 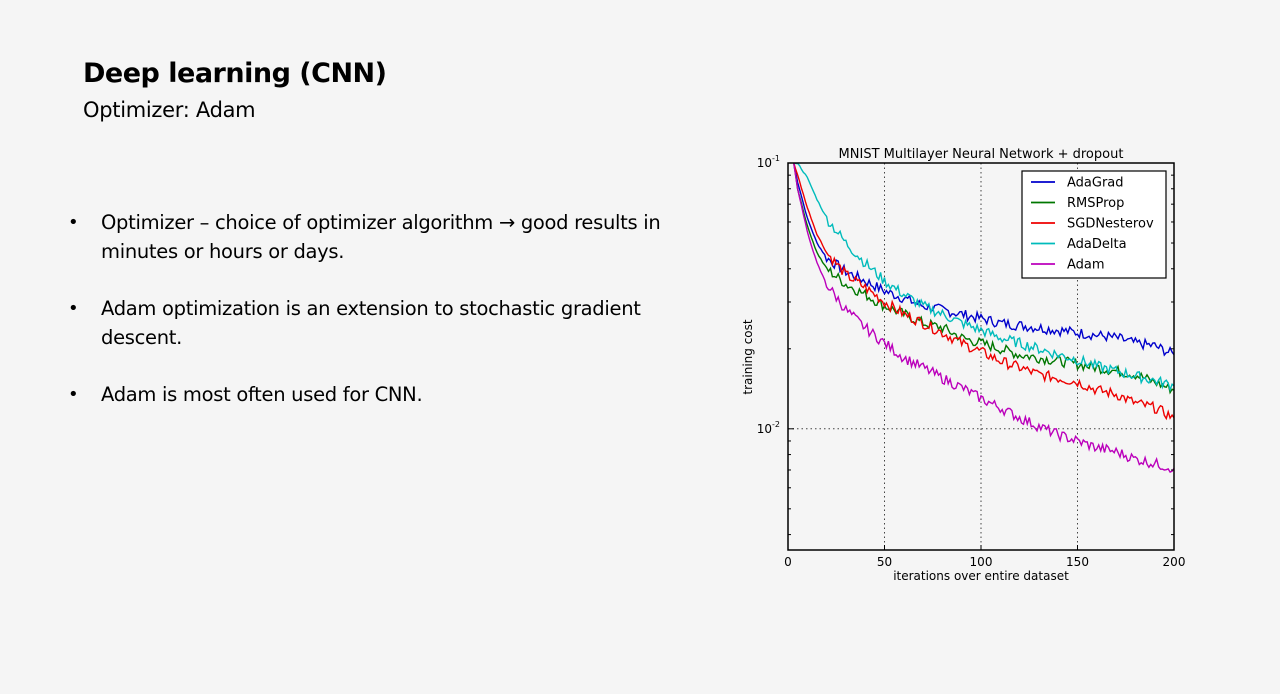 I want to click on bullet-line: Adam is most often used for CNN., so click(x=262, y=394).